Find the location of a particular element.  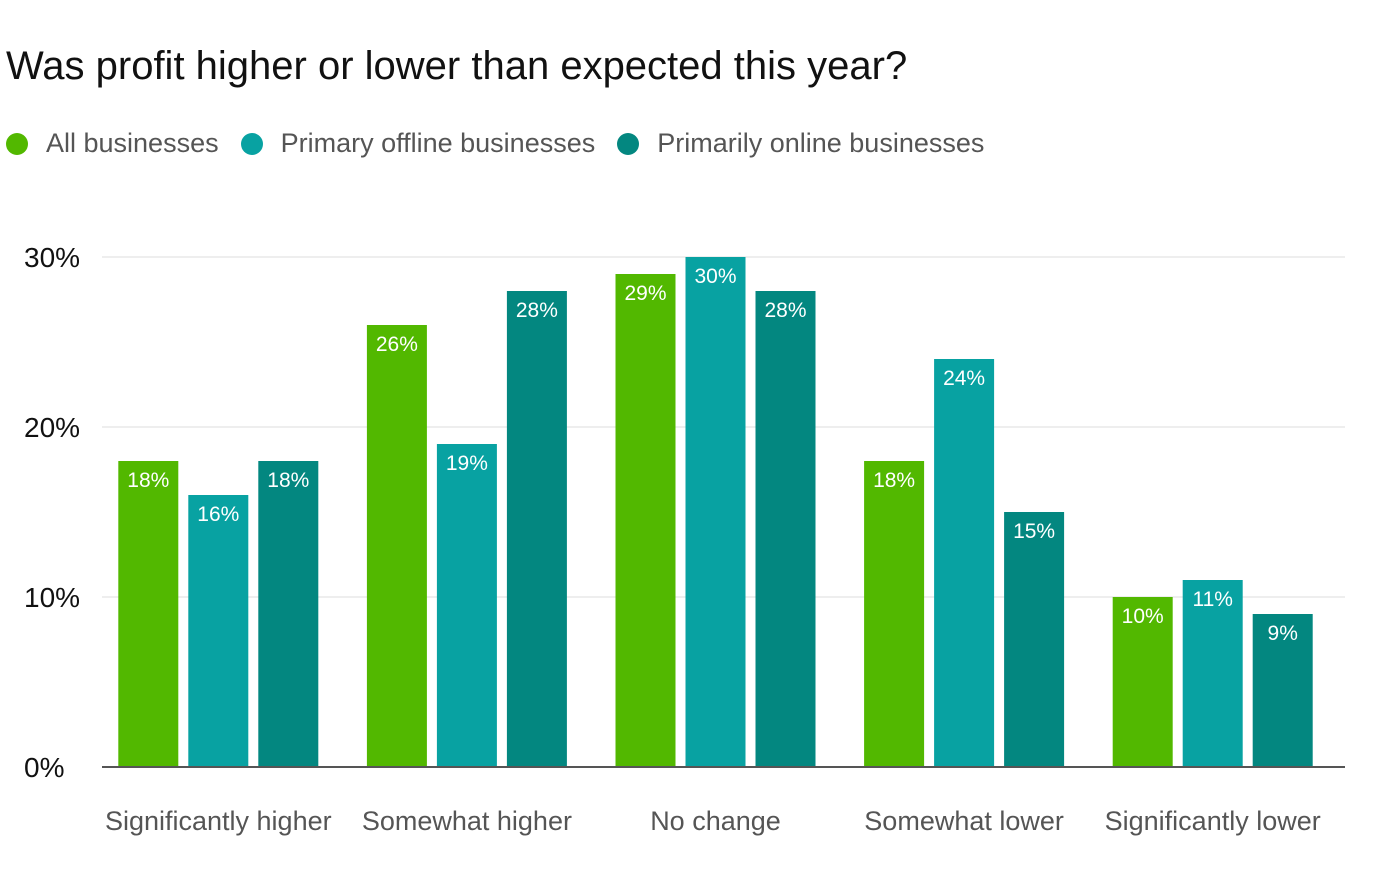

legend-item-offline-businesses: Primary offline businesses is located at coordinates (418, 143).